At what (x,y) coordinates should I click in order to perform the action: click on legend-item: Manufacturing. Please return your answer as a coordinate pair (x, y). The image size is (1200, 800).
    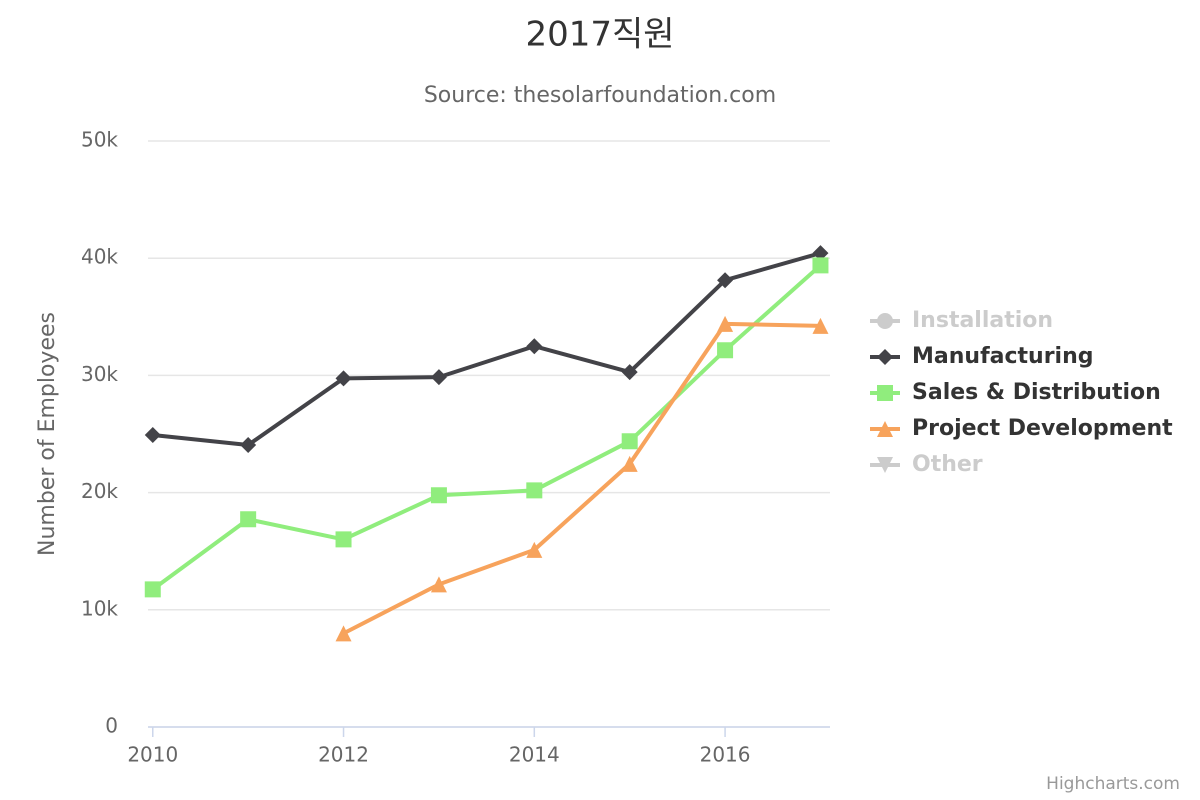
    Looking at the image, I should click on (982, 356).